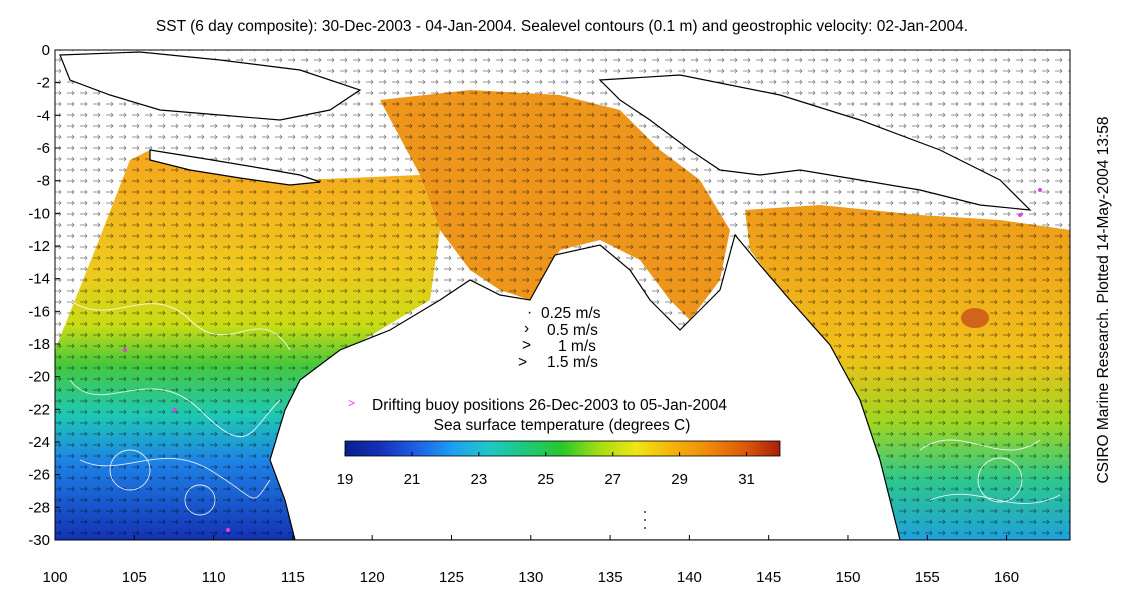 The height and width of the screenshot is (591, 1124). Describe the element at coordinates (412, 479) in the screenshot. I see `colorbar-tick-label: 21` at that location.